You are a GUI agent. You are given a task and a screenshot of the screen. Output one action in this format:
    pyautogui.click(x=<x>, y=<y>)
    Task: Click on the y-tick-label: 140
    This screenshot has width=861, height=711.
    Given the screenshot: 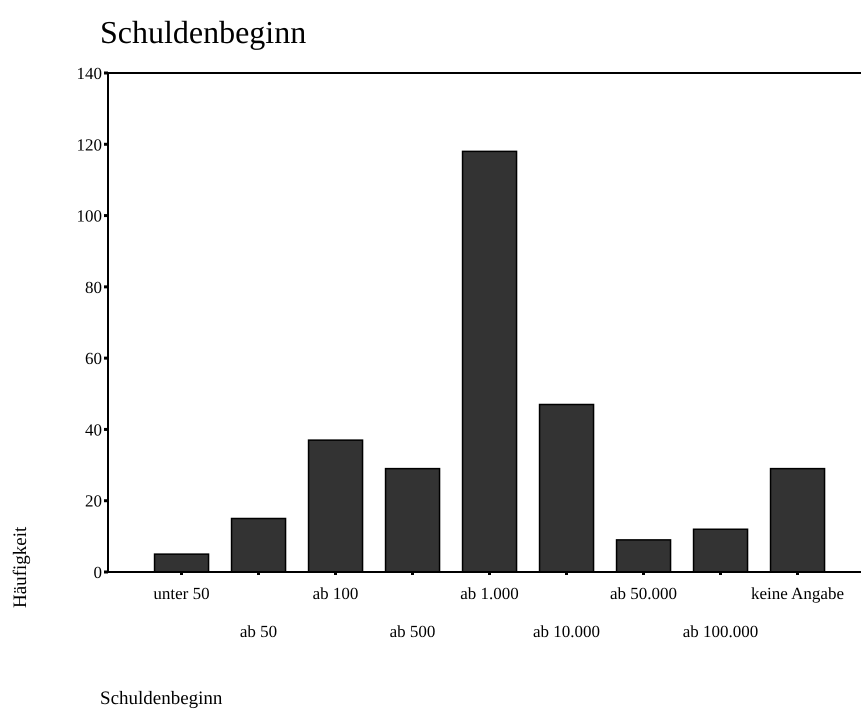 What is the action you would take?
    pyautogui.click(x=89, y=74)
    